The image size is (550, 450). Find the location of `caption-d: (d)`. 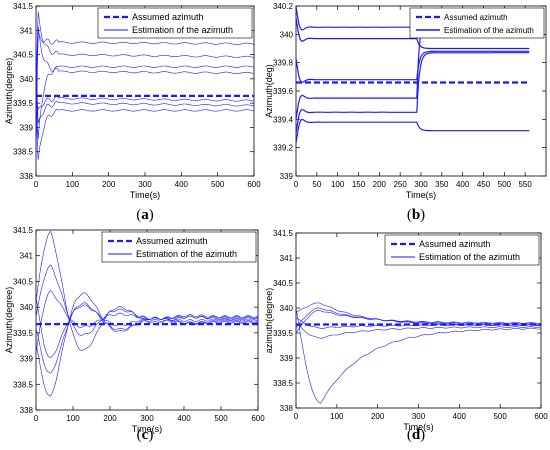

caption-d: (d) is located at coordinates (416, 435).